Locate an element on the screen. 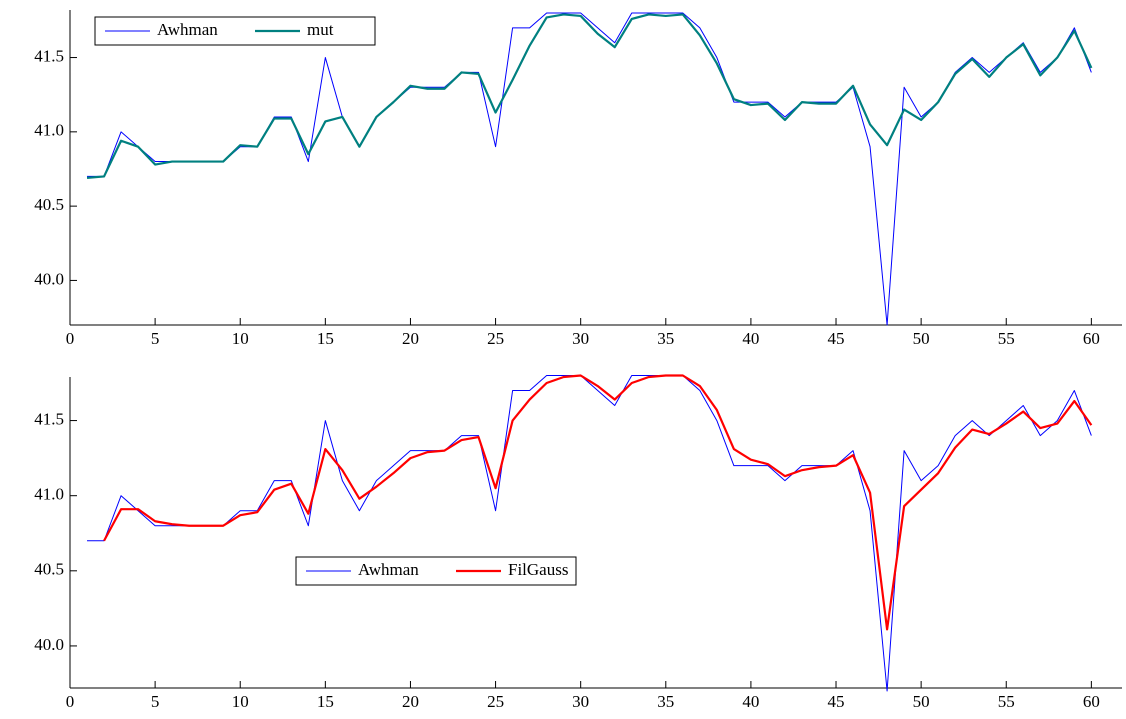 The width and height of the screenshot is (1126, 719). legend-label: mut is located at coordinates (320, 29).